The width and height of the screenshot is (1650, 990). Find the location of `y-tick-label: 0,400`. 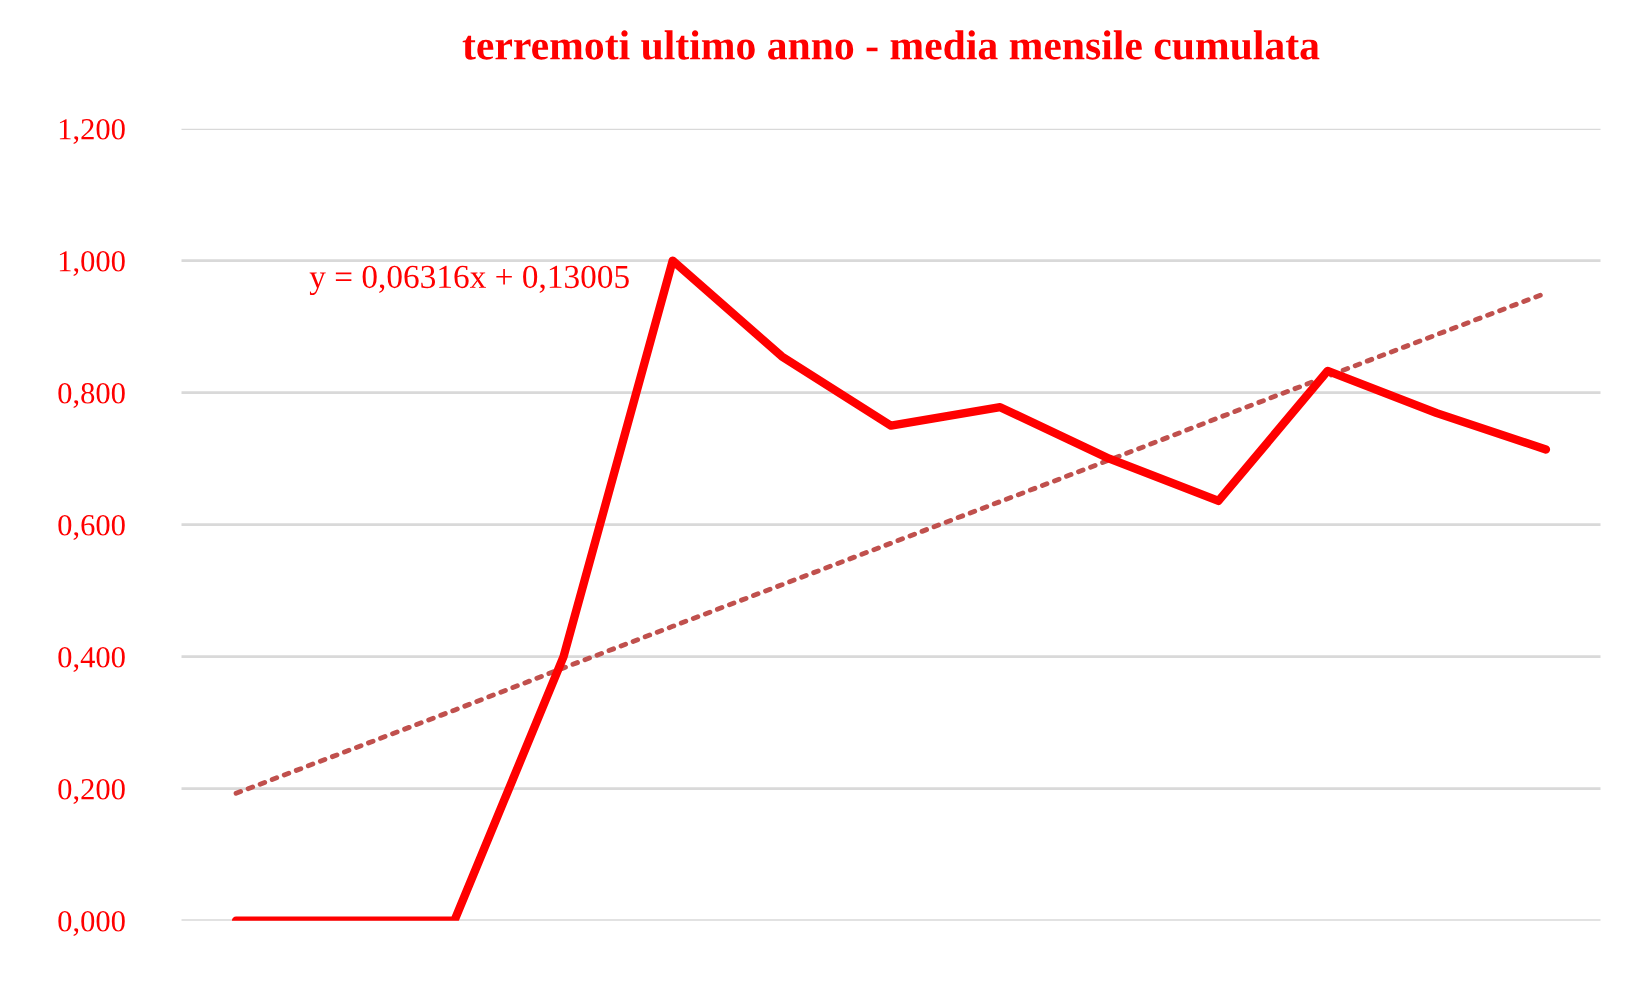

y-tick-label: 0,400 is located at coordinates (91, 659).